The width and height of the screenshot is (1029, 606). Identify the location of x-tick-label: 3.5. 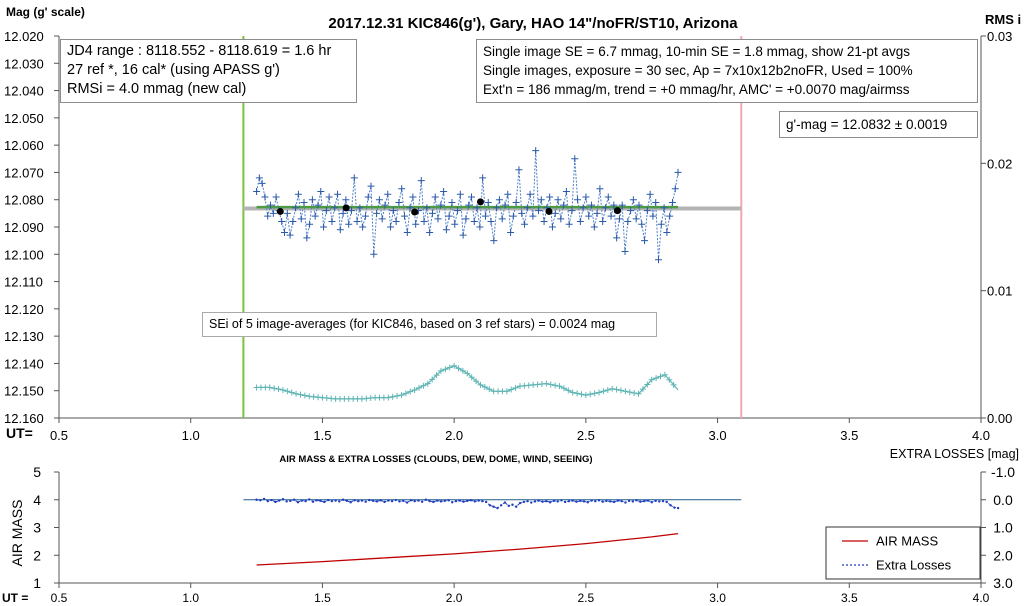
(849, 435).